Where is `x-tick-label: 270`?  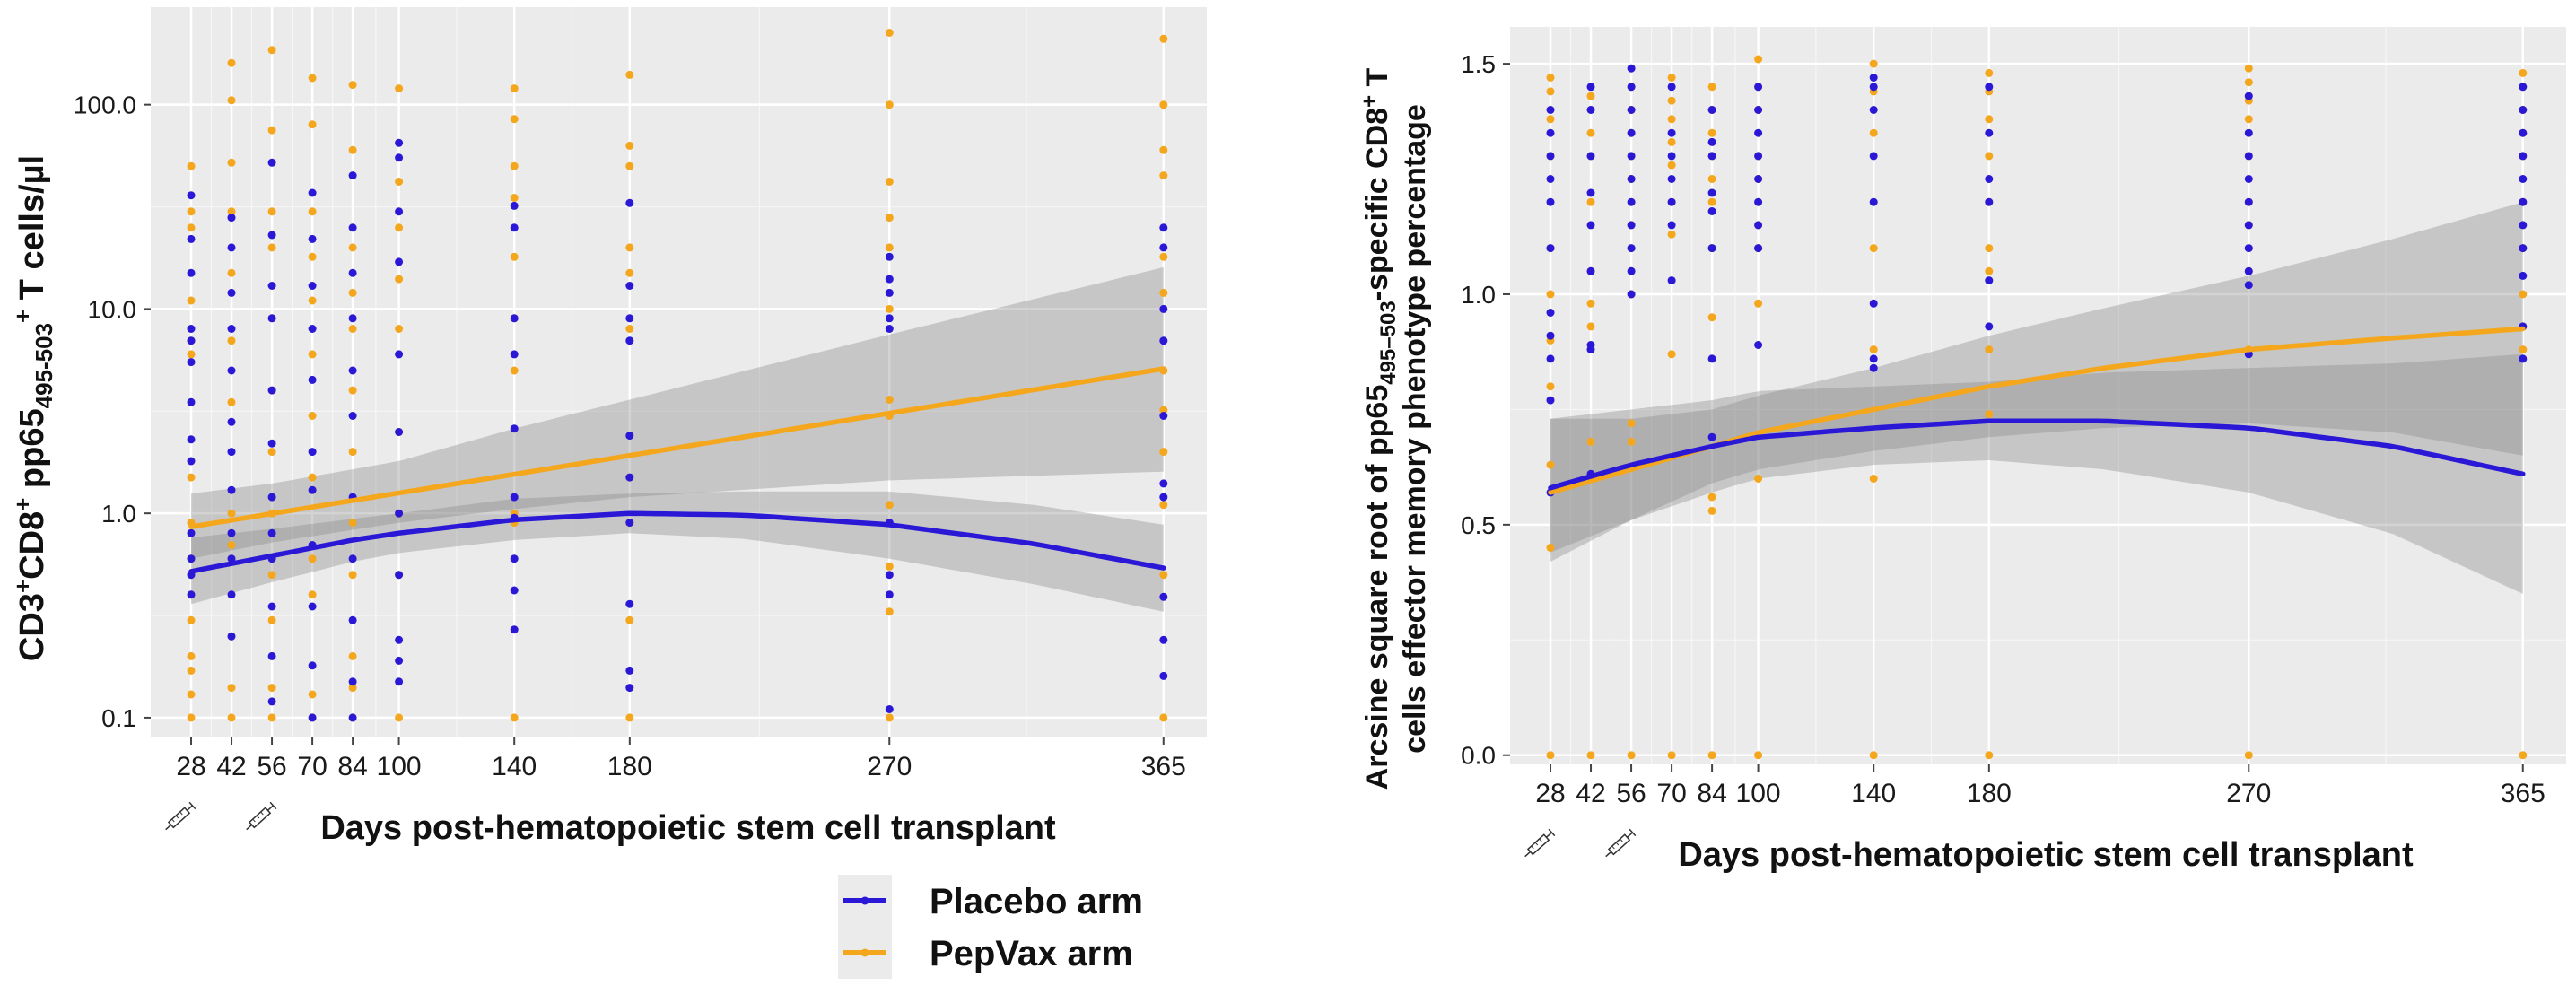 x-tick-label: 270 is located at coordinates (890, 766).